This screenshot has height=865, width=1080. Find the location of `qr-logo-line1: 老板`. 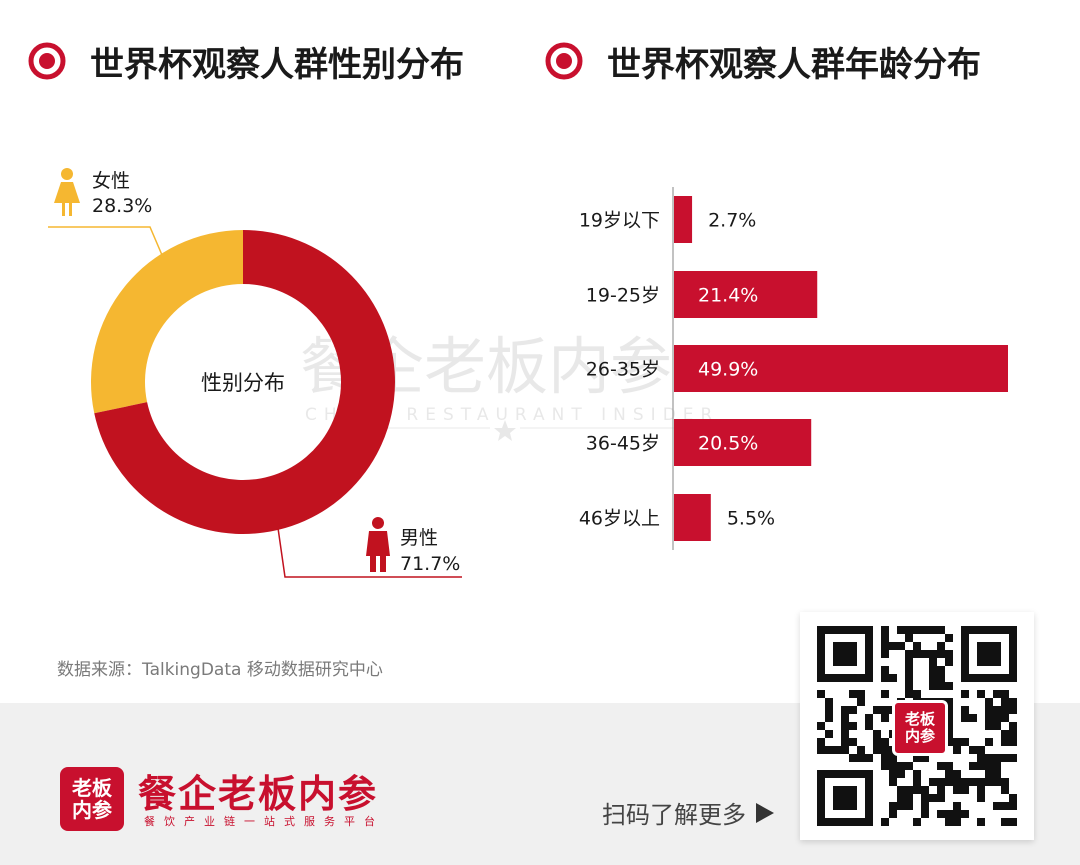

qr-logo-line1: 老板 is located at coordinates (919, 719).